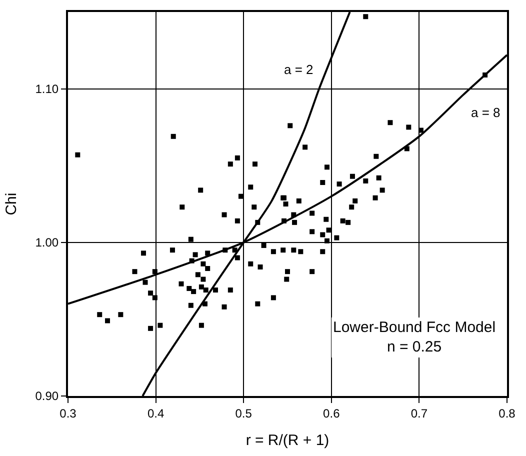 This screenshot has height=456, width=526. I want to click on x-tick-label: 0.5, so click(243, 413).